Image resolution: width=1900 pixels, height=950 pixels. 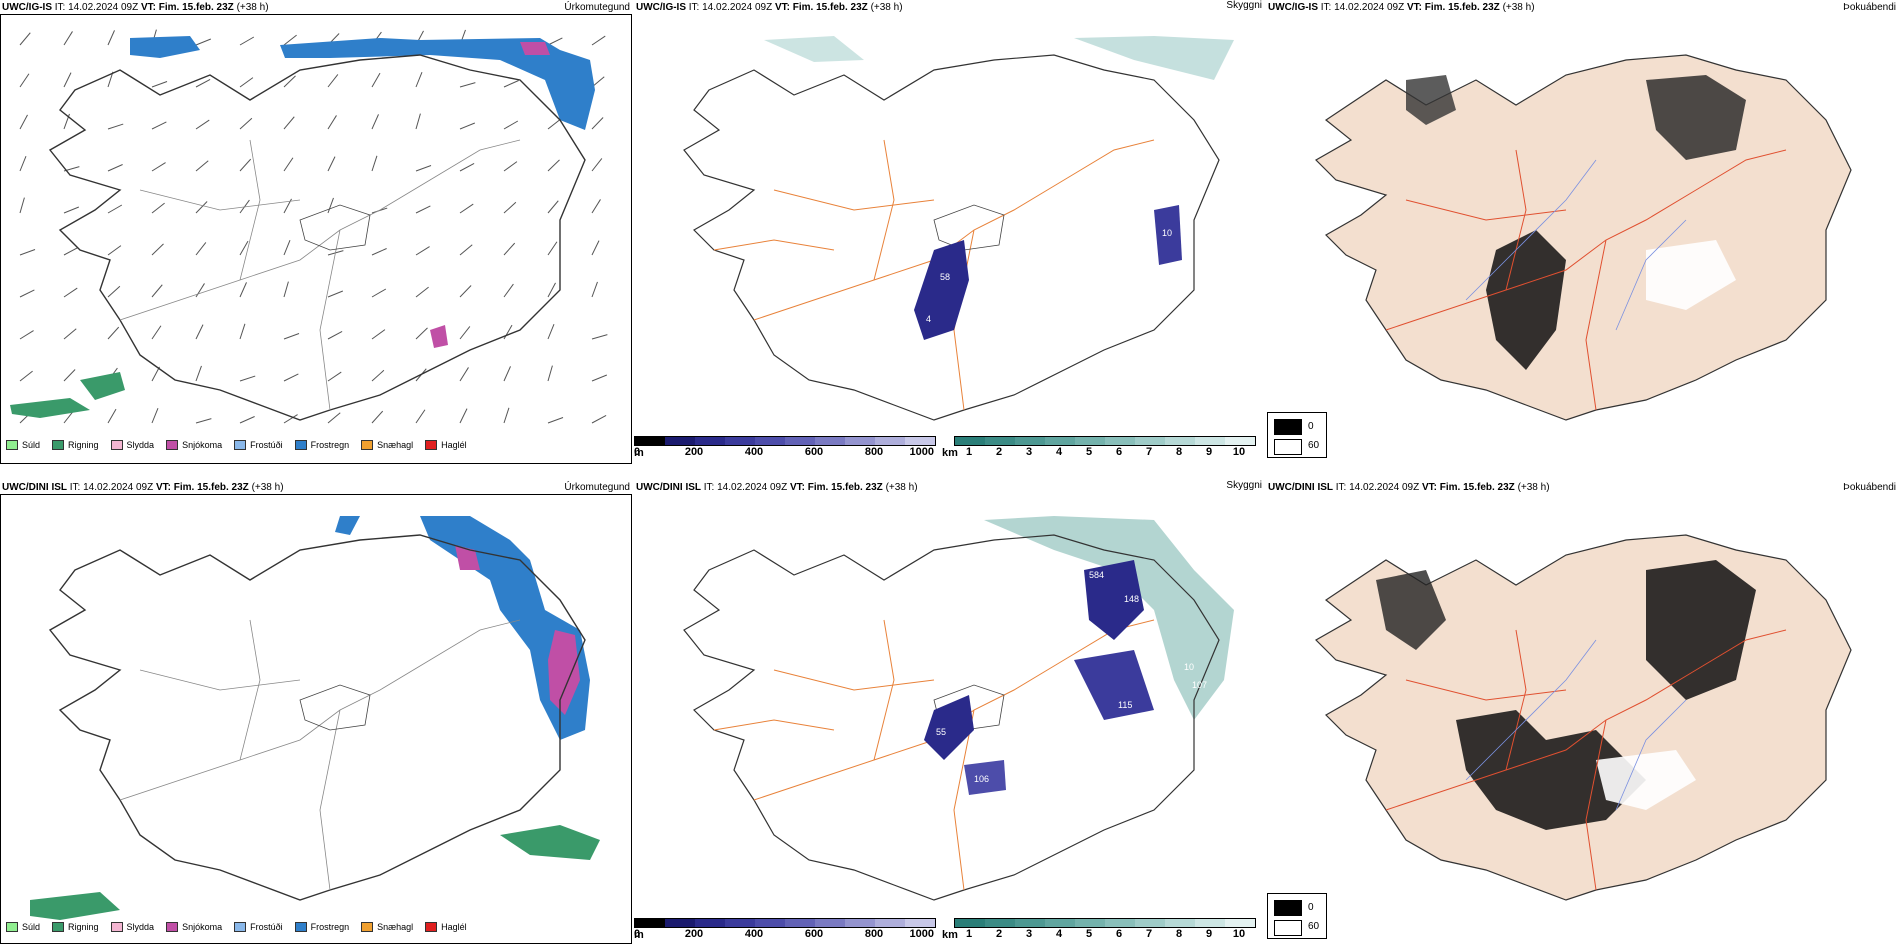 What do you see at coordinates (1119, 452) in the screenshot?
I see `scale-tick-label: 6` at bounding box center [1119, 452].